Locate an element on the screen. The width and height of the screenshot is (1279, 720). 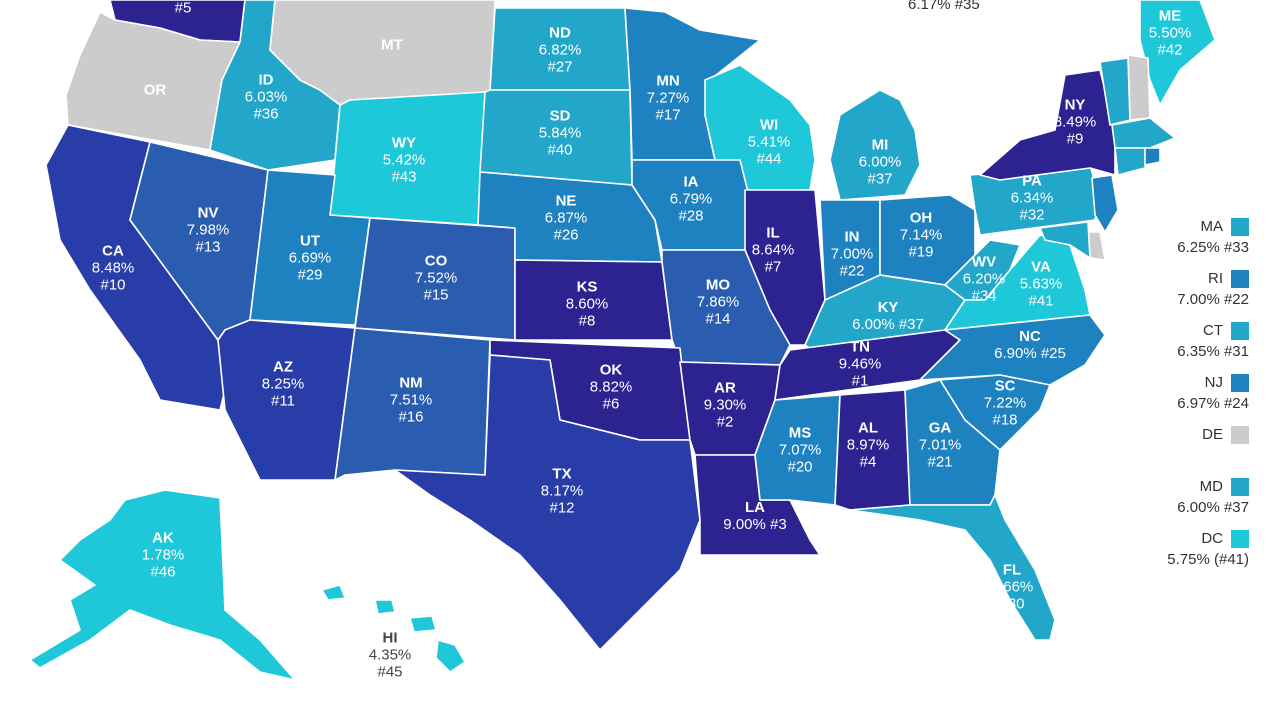
legend-abbr: CT is located at coordinates (1213, 330).